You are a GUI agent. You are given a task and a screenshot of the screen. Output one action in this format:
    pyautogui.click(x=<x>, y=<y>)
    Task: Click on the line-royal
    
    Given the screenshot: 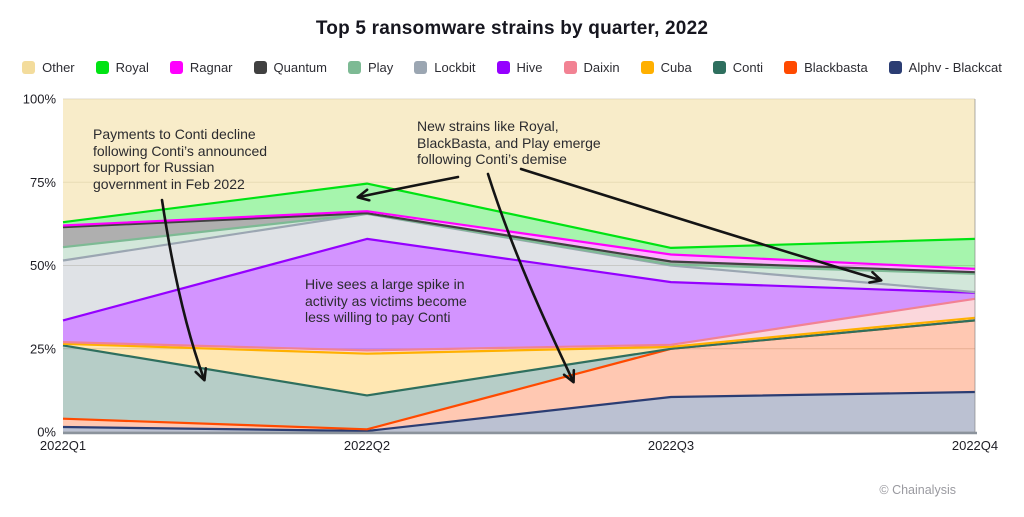 What is the action you would take?
    pyautogui.click(x=519, y=215)
    